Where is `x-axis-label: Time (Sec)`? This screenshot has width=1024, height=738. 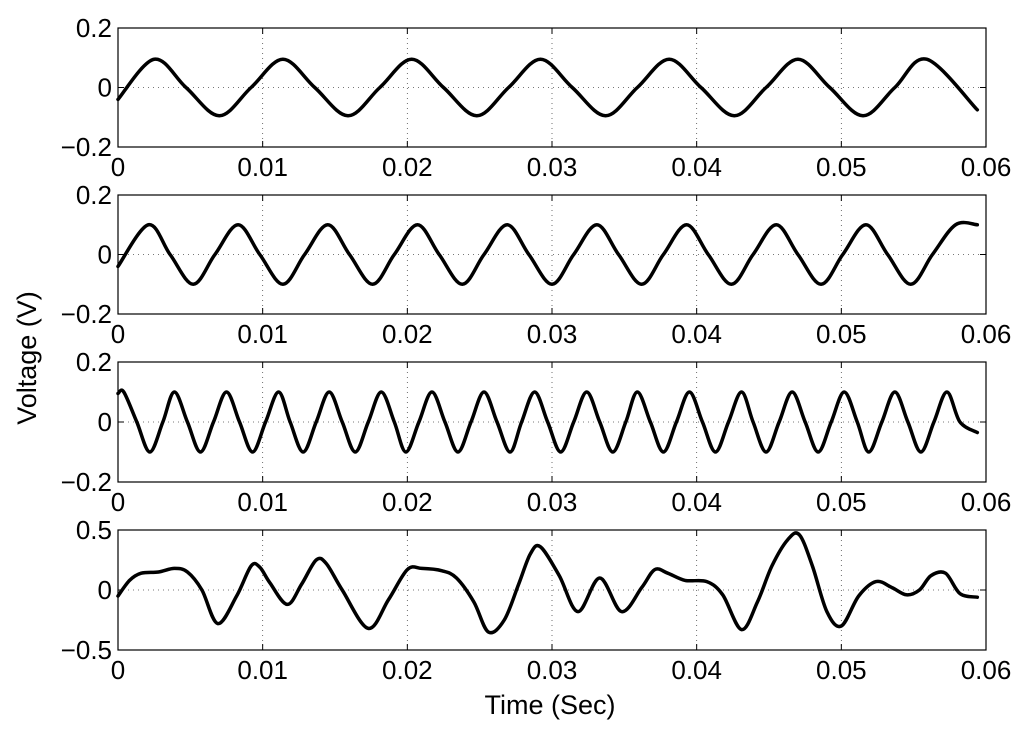
x-axis-label: Time (Sec) is located at coordinates (549, 705).